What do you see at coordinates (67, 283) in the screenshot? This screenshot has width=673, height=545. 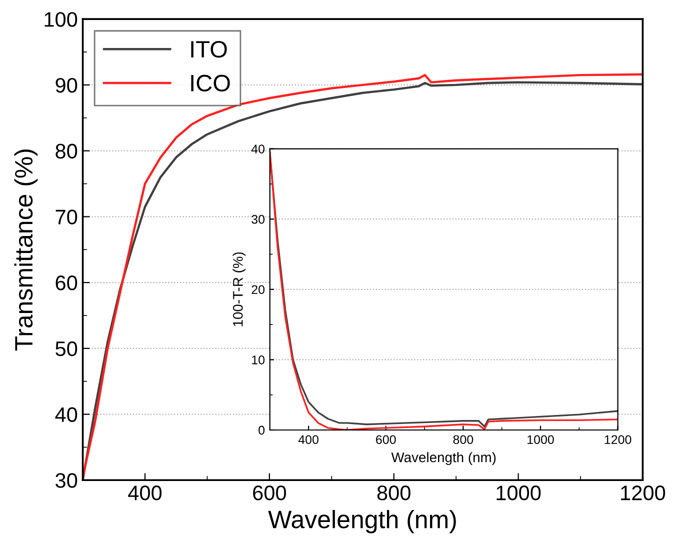 I see `y-tick-label: 60` at bounding box center [67, 283].